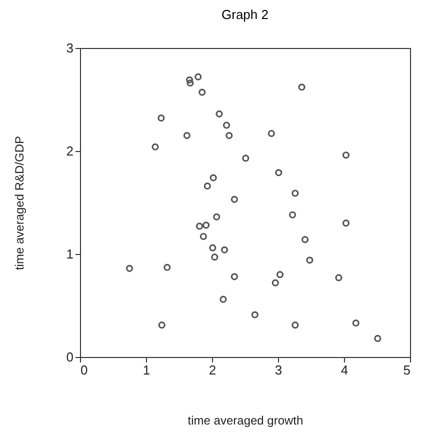  I want to click on y-tick-label: 2, so click(70, 151).